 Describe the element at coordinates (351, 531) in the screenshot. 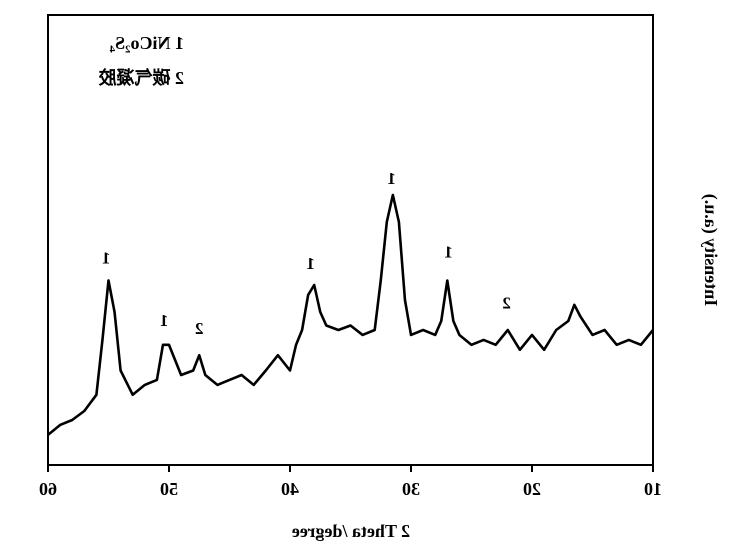

I see `x-axis-label: 2 Theta /degree` at that location.